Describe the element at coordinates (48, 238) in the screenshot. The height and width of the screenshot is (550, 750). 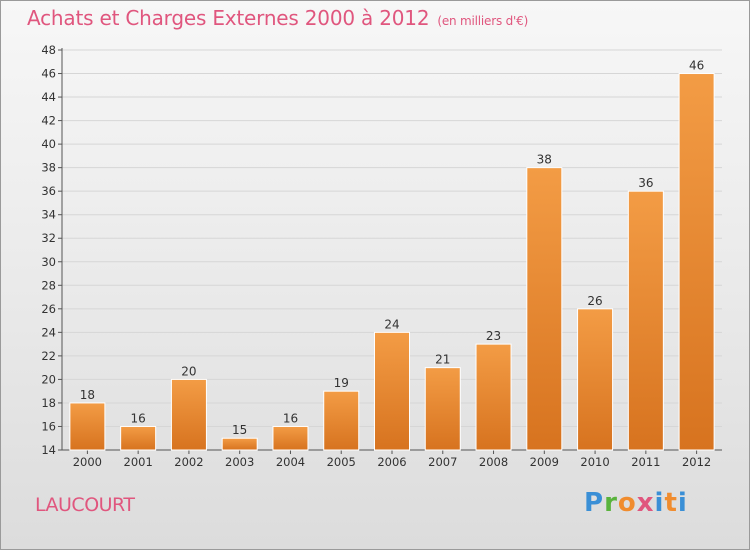
I see `y-tick-label: 32` at that location.